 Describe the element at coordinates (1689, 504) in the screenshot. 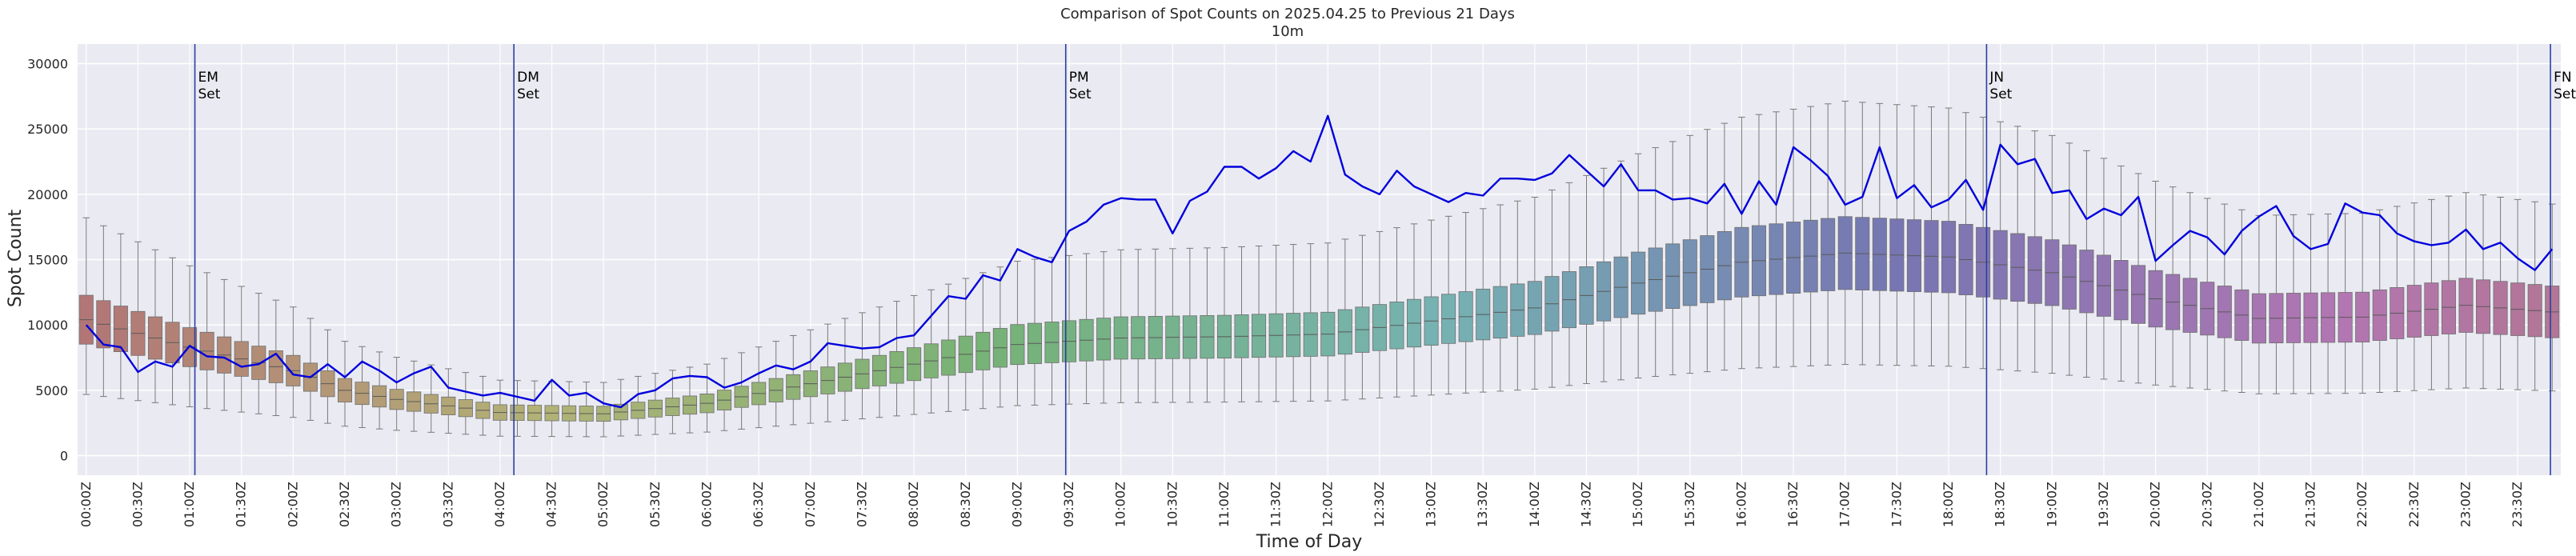

I see `x-tick-label: 15:30Z` at that location.